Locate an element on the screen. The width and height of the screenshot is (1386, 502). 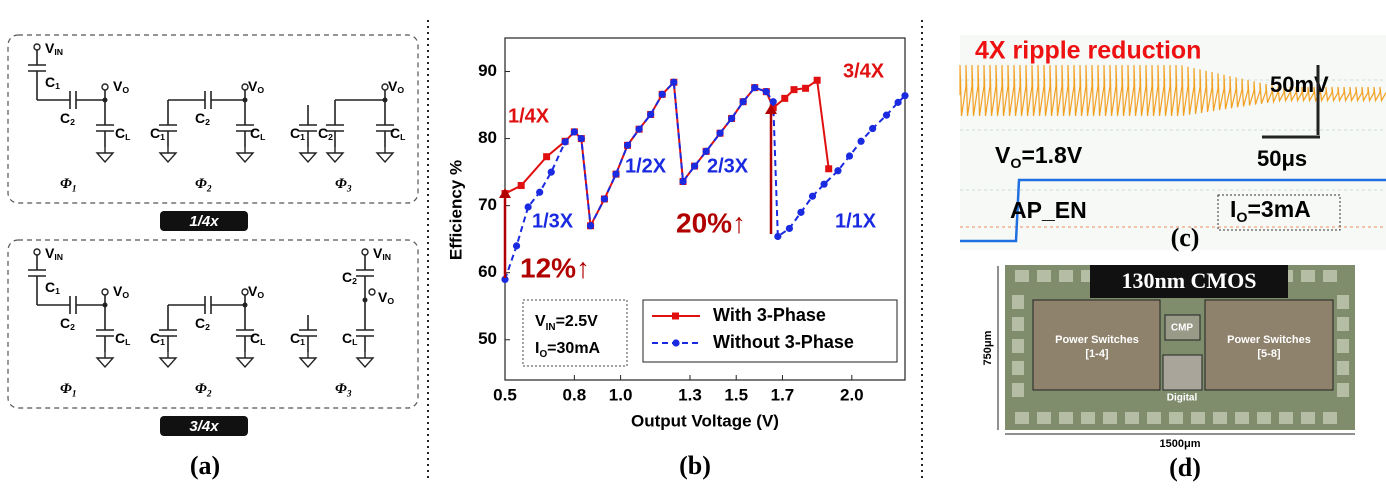
condition-text-rest: =30mA is located at coordinates (573, 348).